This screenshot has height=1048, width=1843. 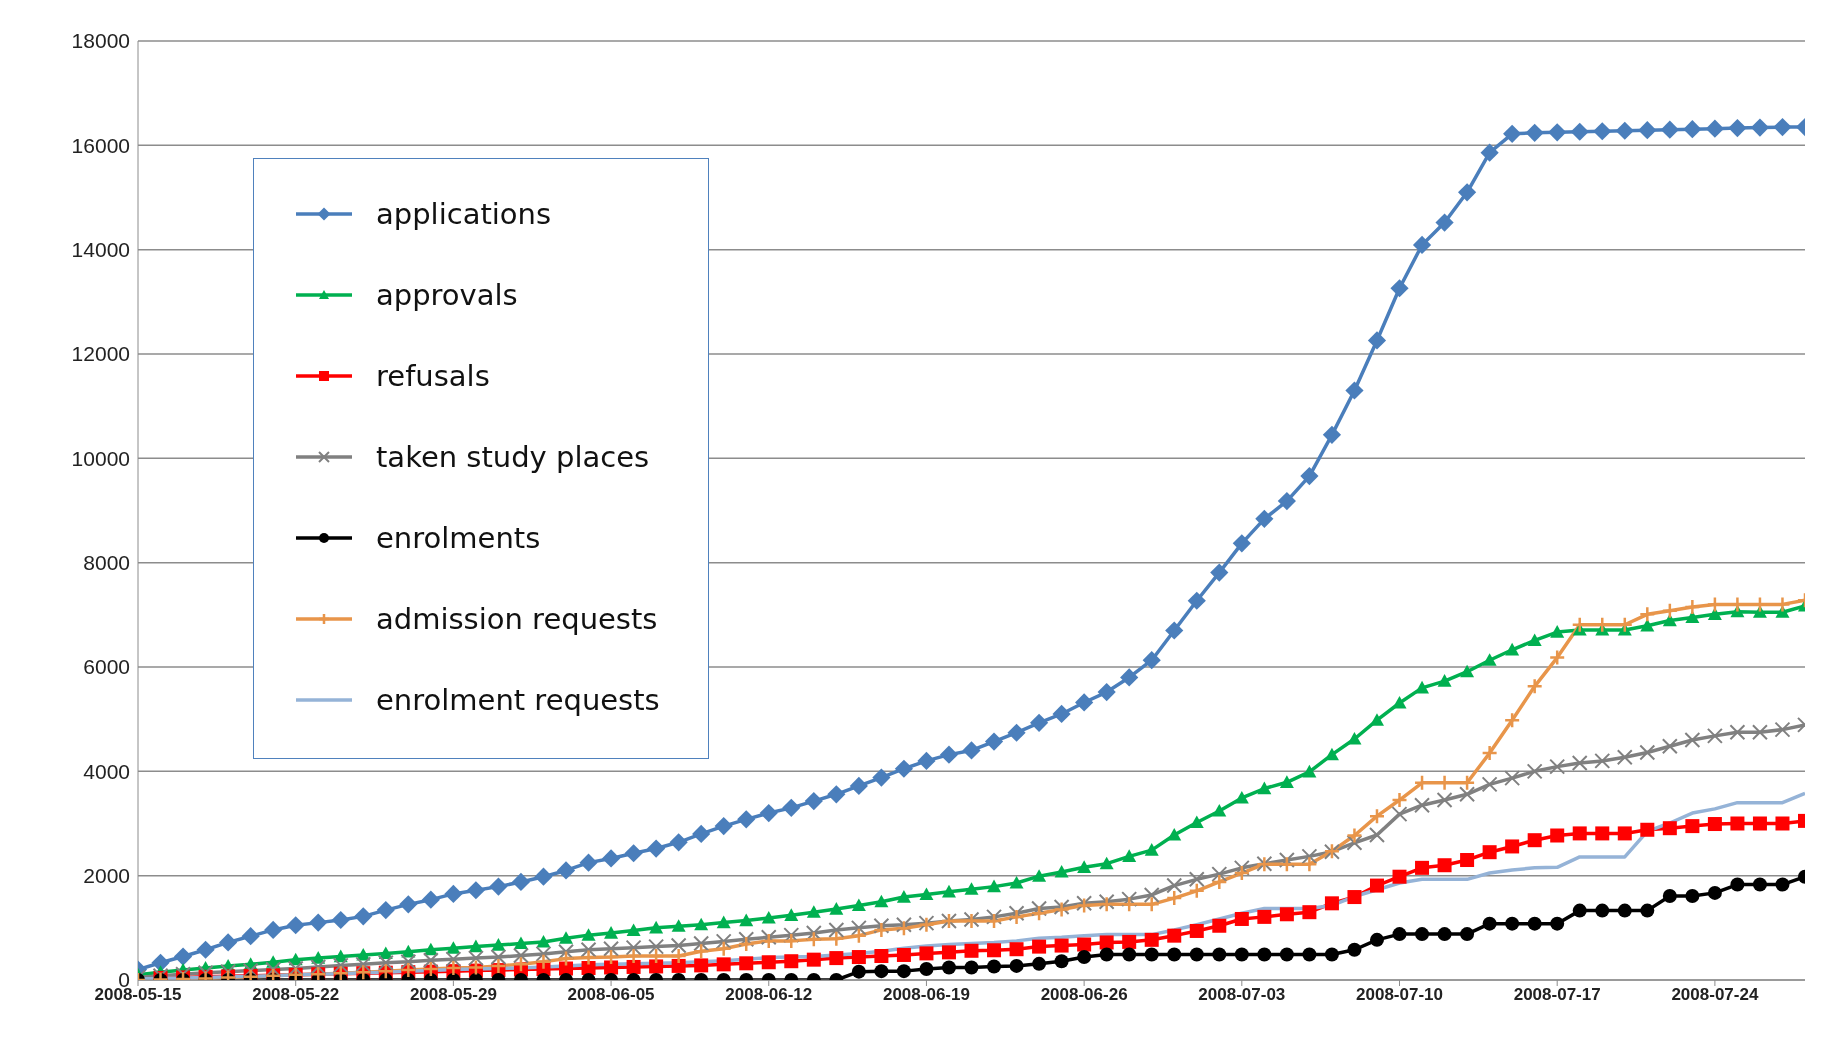 What do you see at coordinates (769, 995) in the screenshot?
I see `x-tick-label: 2008-06-12` at bounding box center [769, 995].